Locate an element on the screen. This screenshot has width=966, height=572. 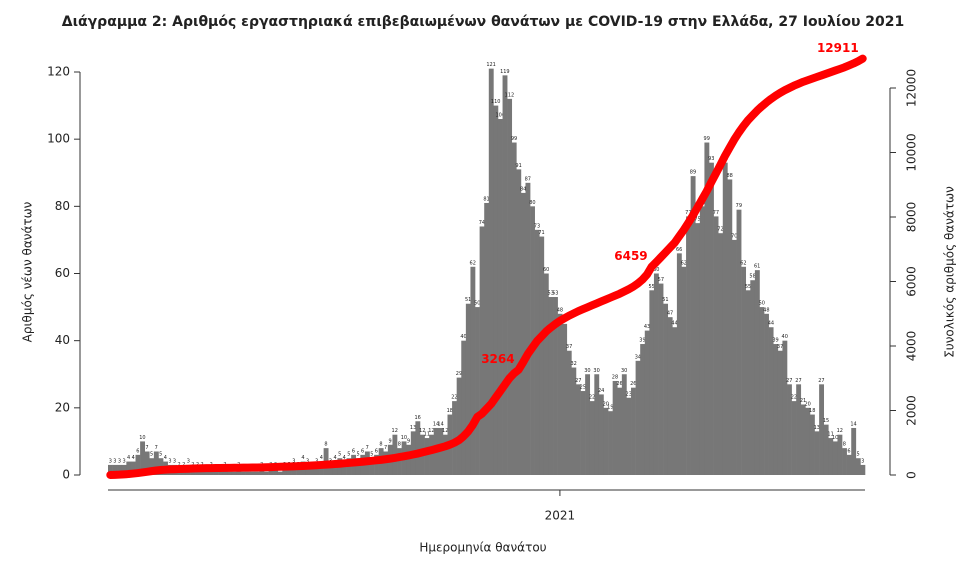
cumulative-label: 6459 is located at coordinates (630, 256).